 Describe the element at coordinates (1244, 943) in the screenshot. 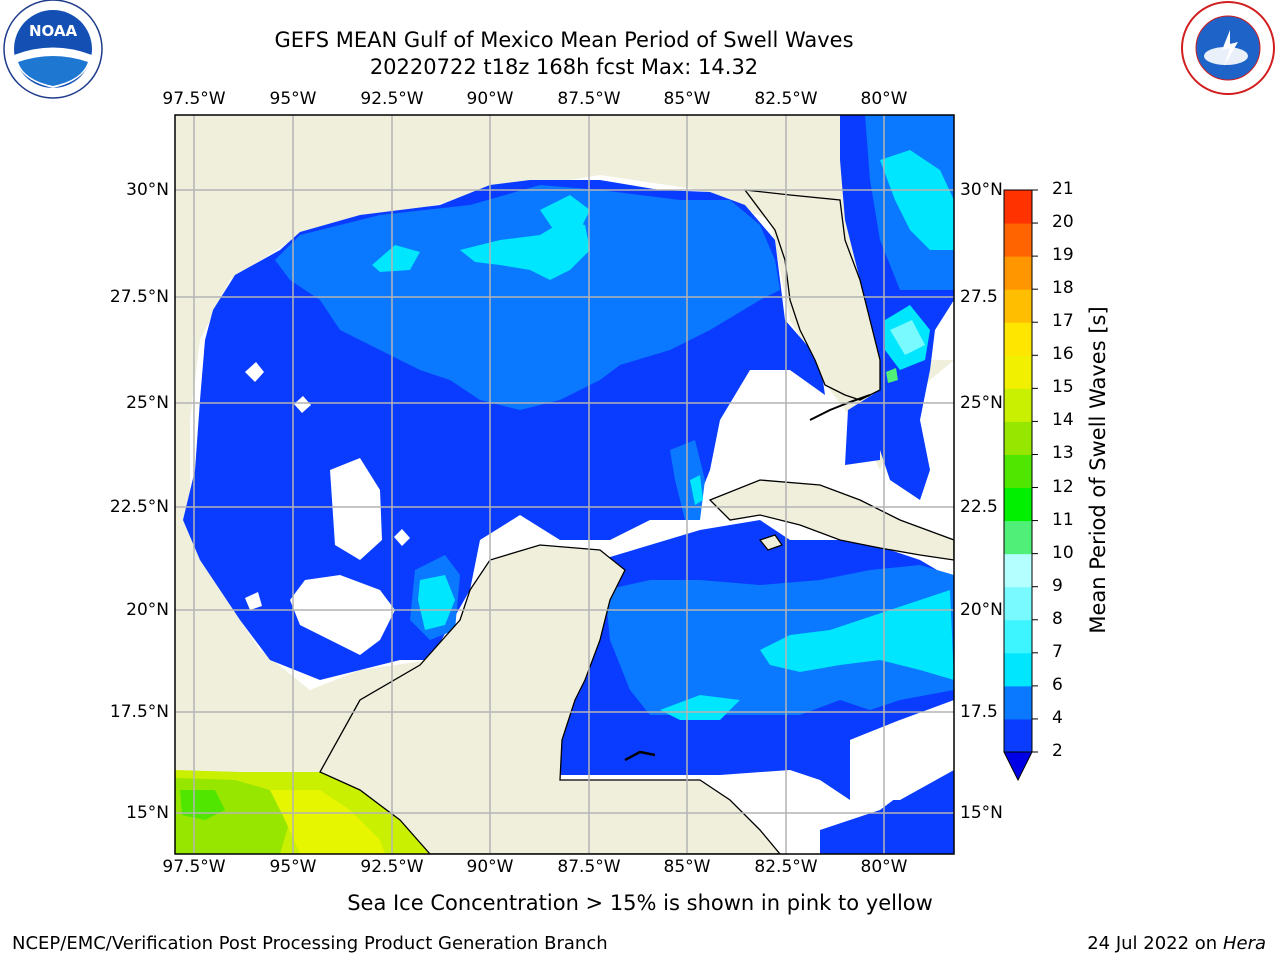

I see `machine-name: Hera` at that location.